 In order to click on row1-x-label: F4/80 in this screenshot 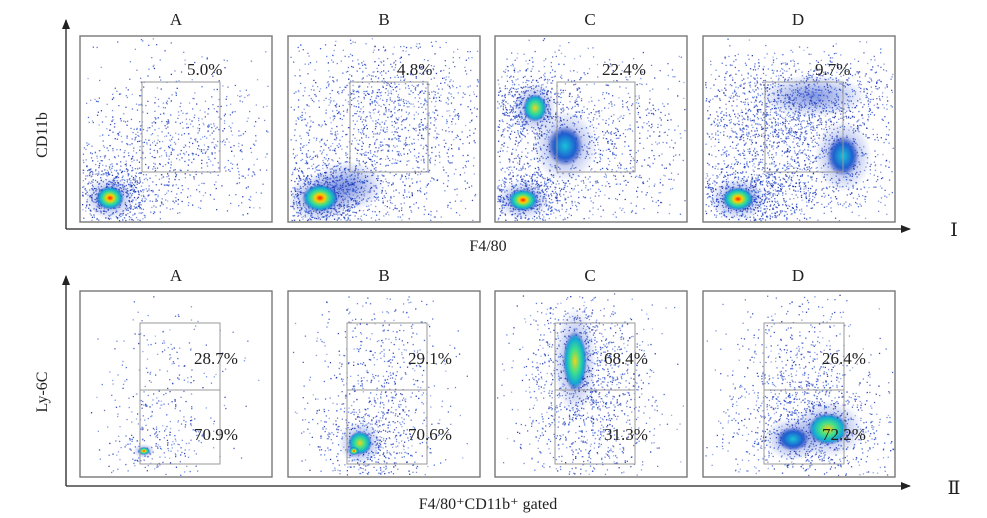, I will do `click(487, 246)`.